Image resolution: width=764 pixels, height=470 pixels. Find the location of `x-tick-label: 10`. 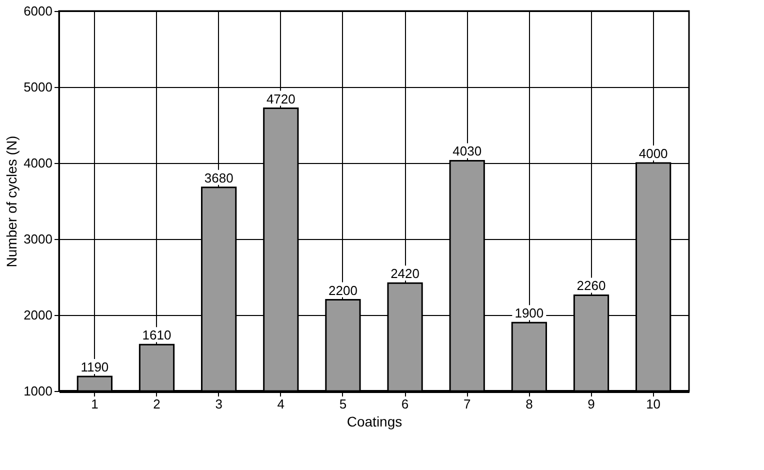

x-tick-label: 10 is located at coordinates (653, 404).